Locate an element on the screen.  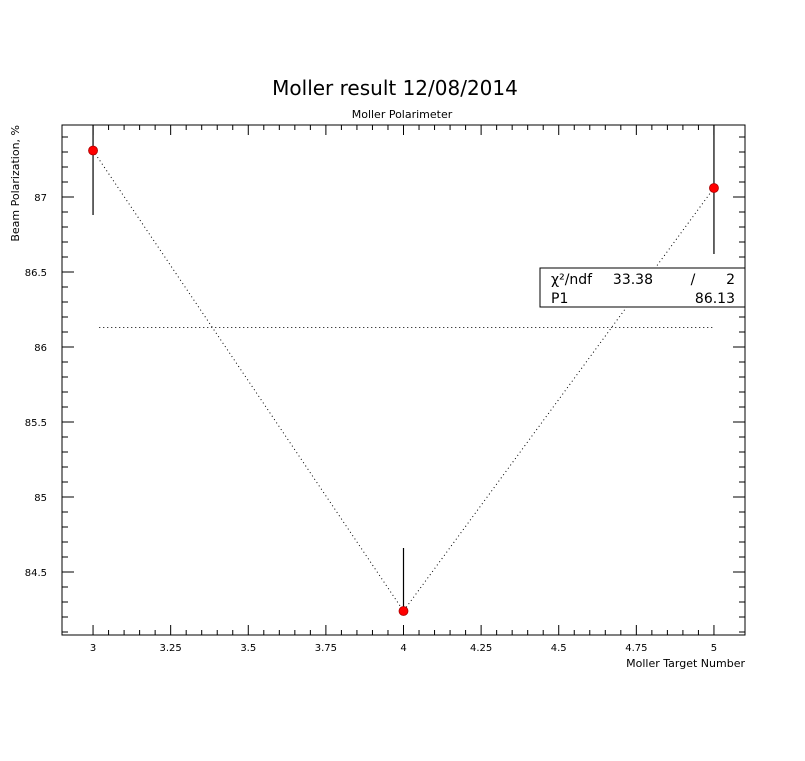
stats-box-frame is located at coordinates (642, 287).